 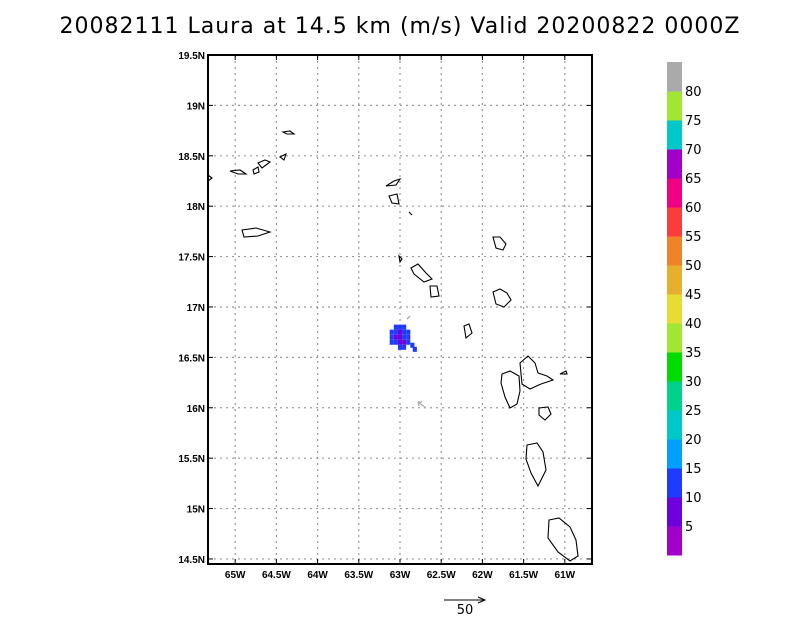 What do you see at coordinates (191, 258) in the screenshot?
I see `y-tick-label: 17.5N` at bounding box center [191, 258].